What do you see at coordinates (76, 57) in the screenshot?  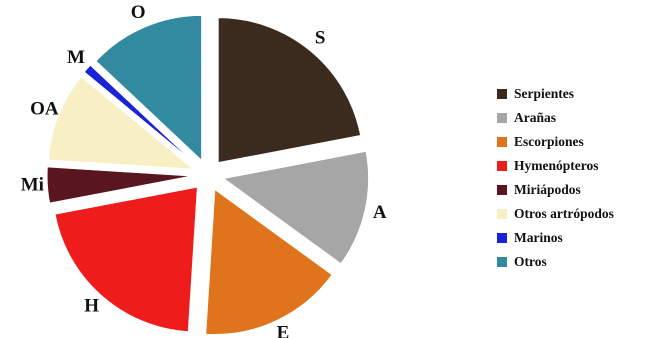 I see `slice-label-m: M` at bounding box center [76, 57].